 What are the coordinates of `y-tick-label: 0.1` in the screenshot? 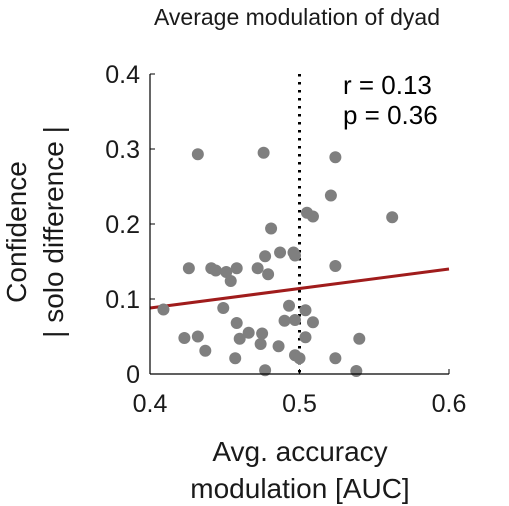 It's located at (122, 300).